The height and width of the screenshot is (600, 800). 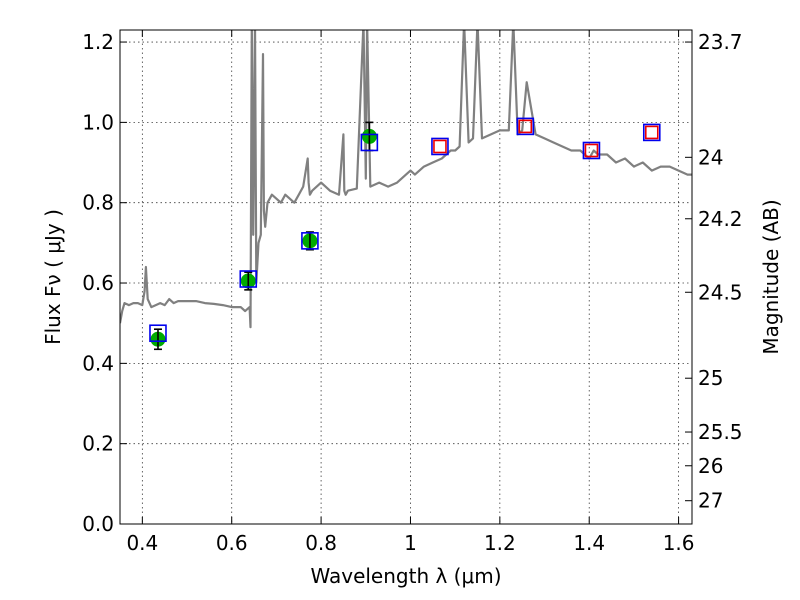 What do you see at coordinates (142, 543) in the screenshot?
I see `x-tick-label: 0.4` at bounding box center [142, 543].